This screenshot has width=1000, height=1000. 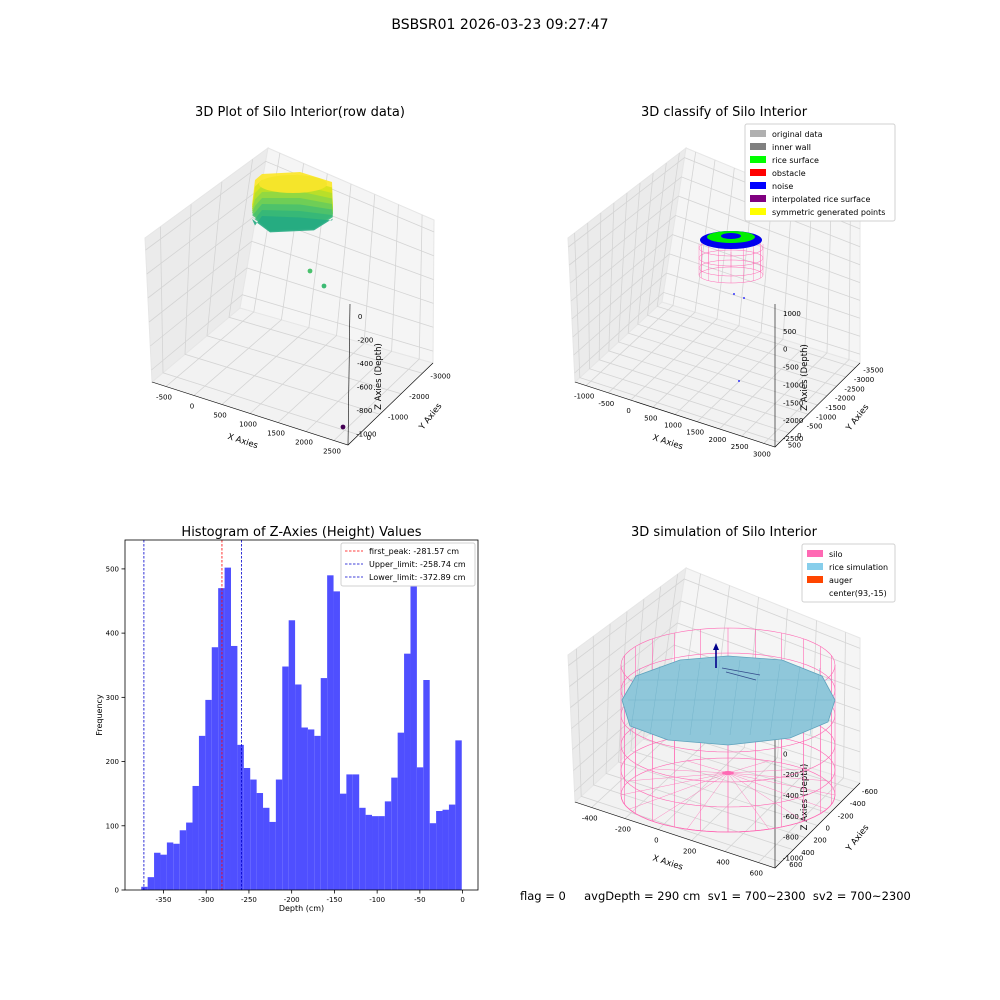 What do you see at coordinates (301, 532) in the screenshot?
I see `chart-title: Histogram of Z-Axies (Height) Values` at bounding box center [301, 532].